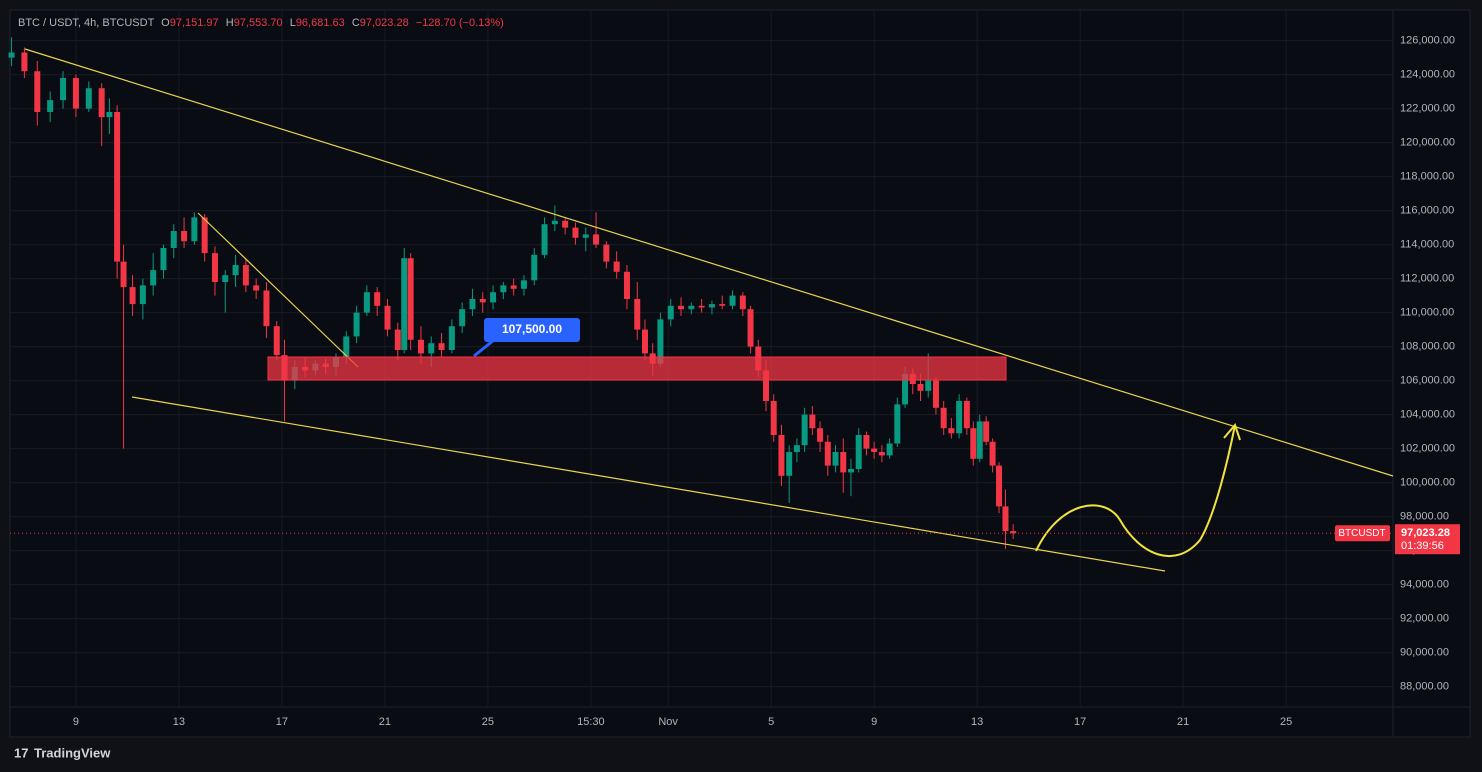 The height and width of the screenshot is (772, 1482). What do you see at coordinates (488, 722) in the screenshot?
I see `x-tick-label: 25` at bounding box center [488, 722].